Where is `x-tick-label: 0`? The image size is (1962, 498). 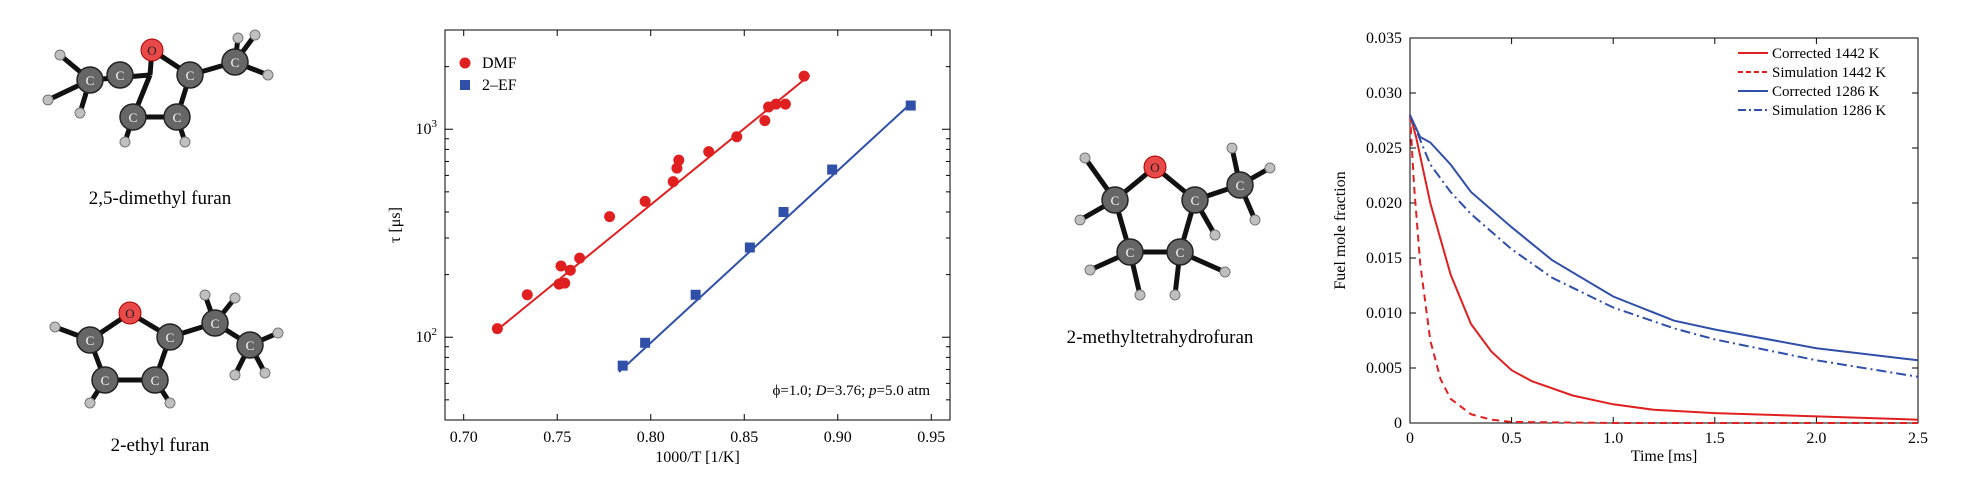 x-tick-label: 0 is located at coordinates (1410, 438).